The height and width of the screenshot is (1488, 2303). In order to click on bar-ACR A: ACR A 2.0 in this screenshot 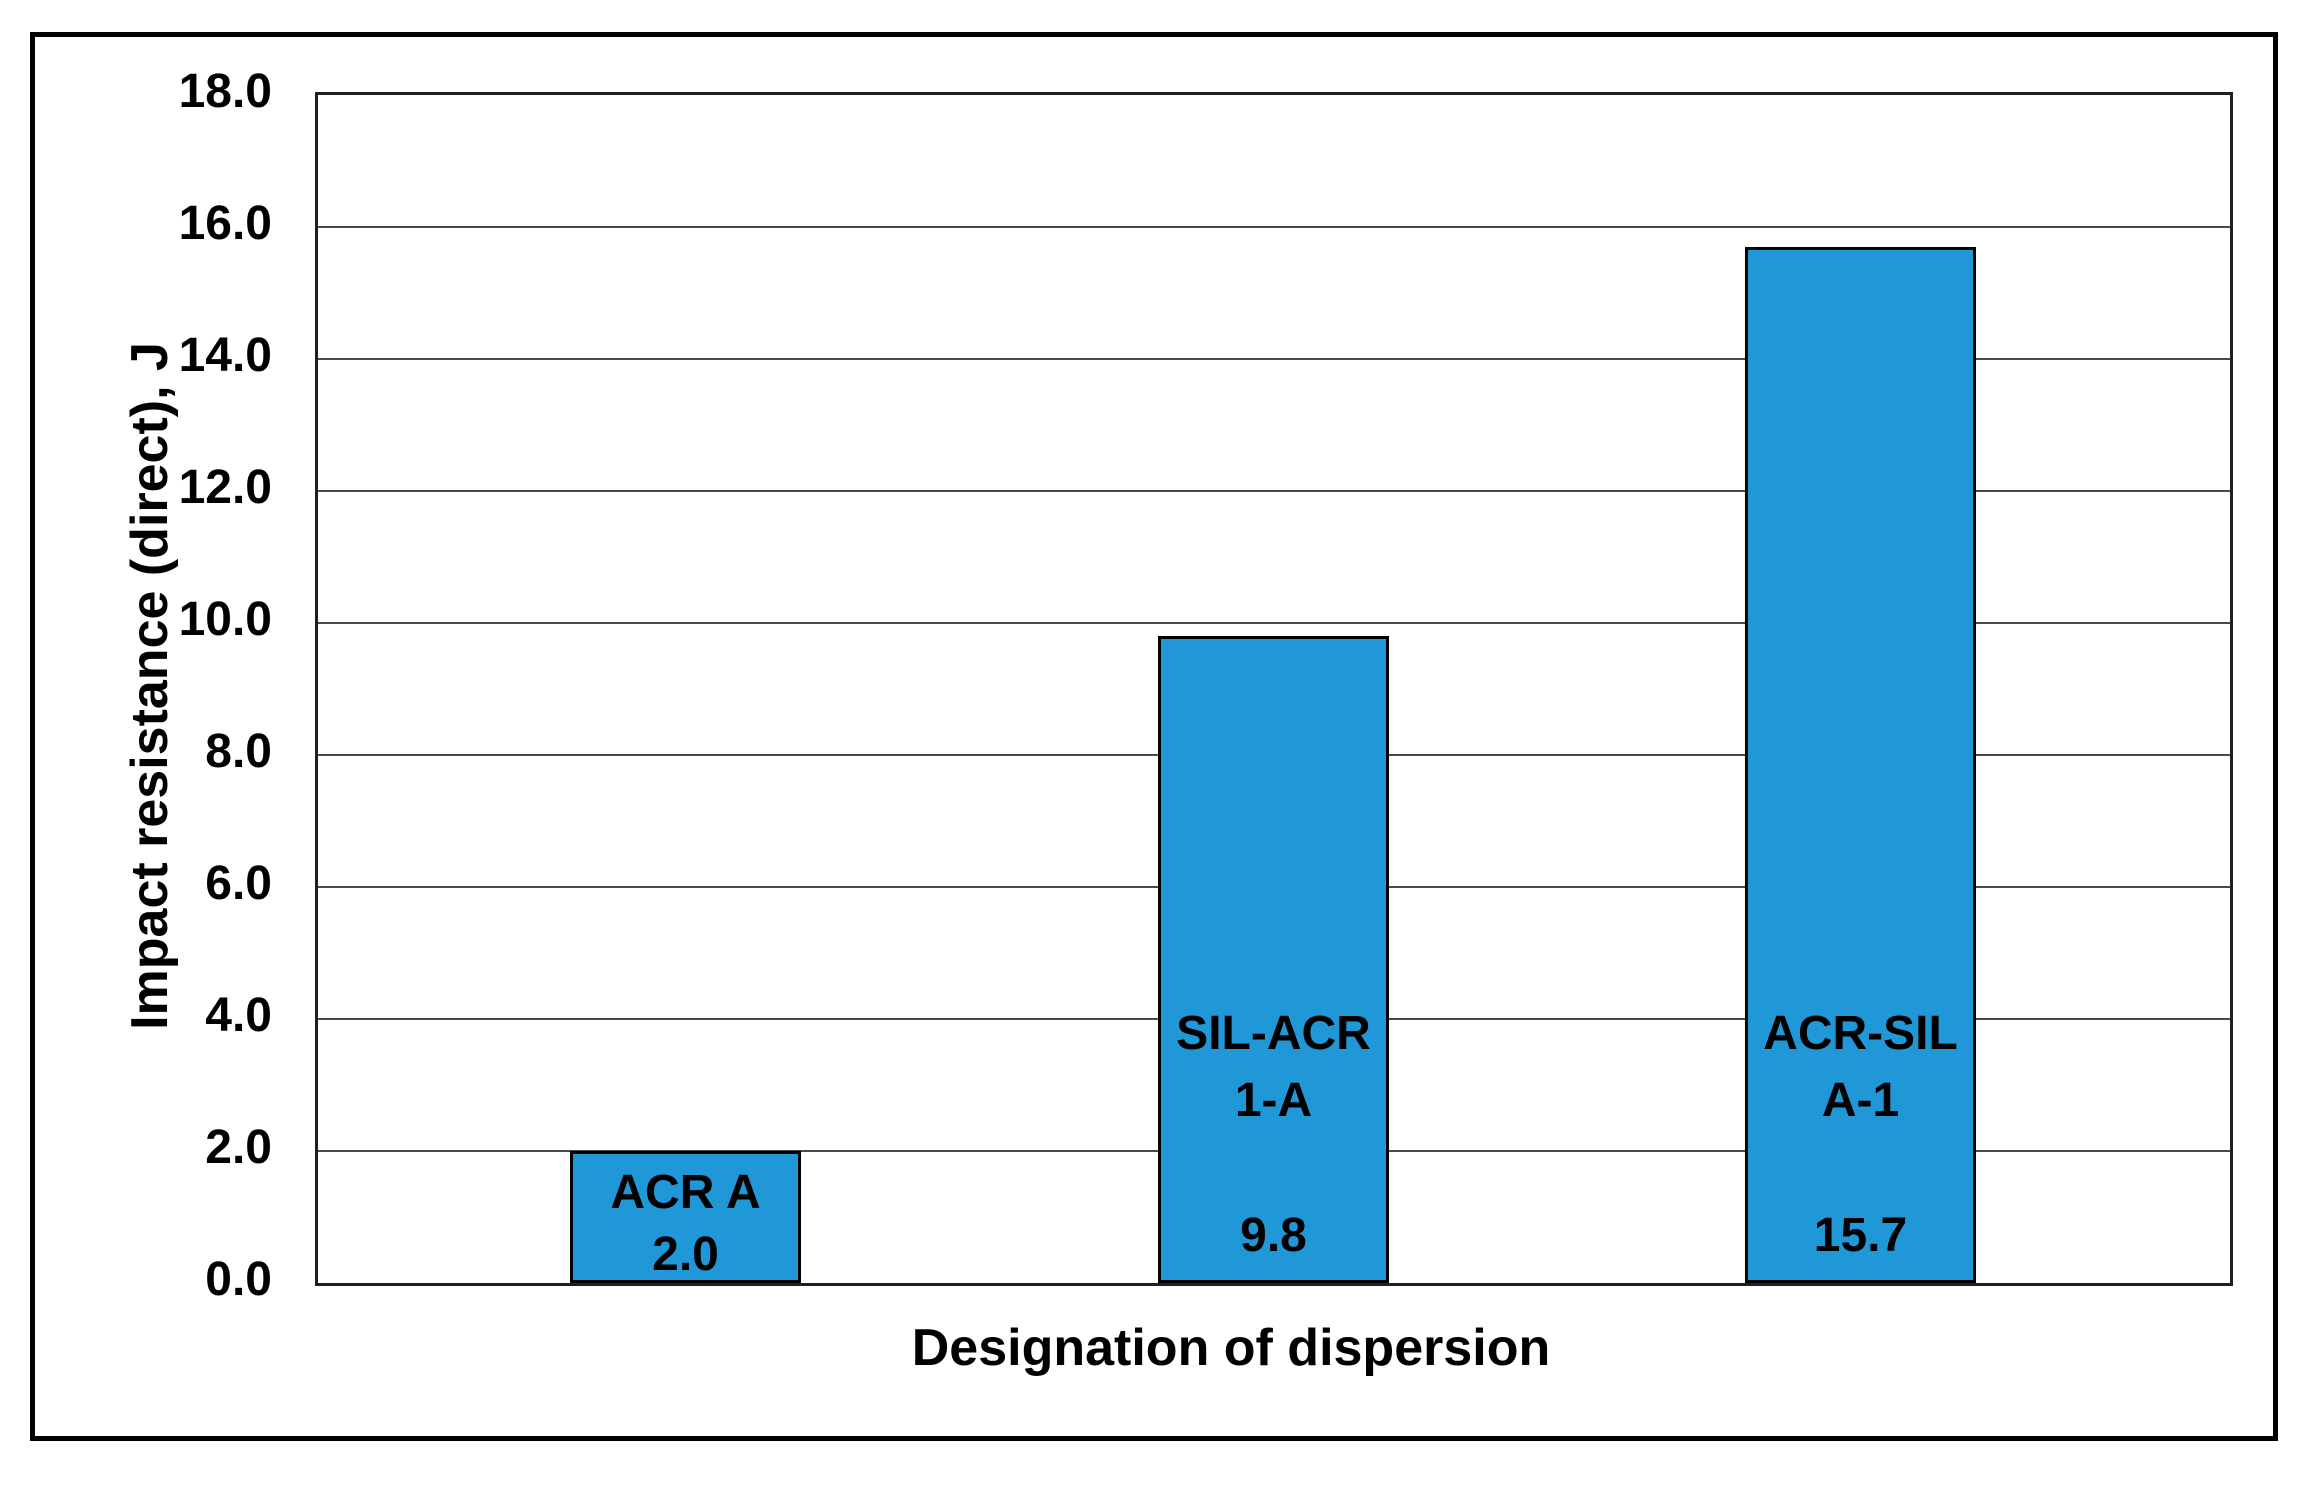, I will do `click(685, 1217)`.